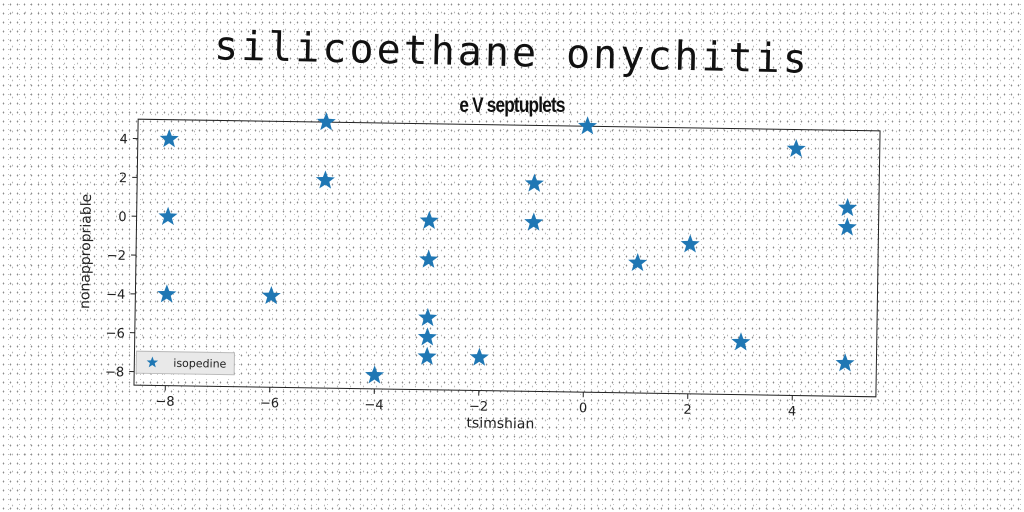 Image resolution: width=1024 pixels, height=512 pixels. I want to click on legend-star-icon, so click(152, 362).